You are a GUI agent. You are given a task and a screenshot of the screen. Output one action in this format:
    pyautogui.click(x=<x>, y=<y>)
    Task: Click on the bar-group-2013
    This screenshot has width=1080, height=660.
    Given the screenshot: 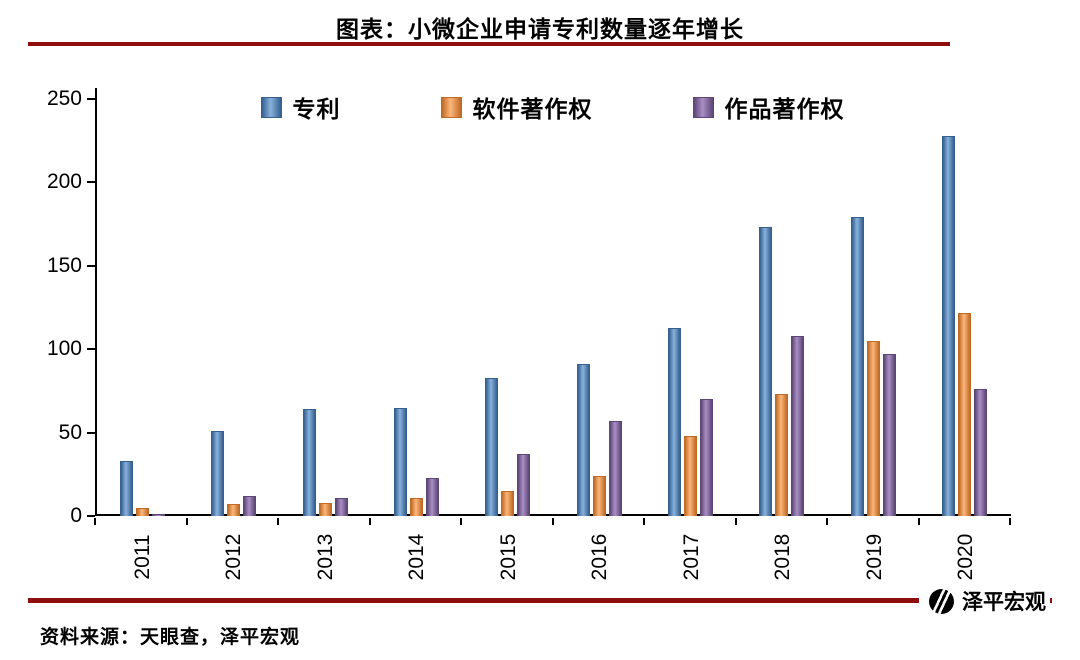 What is the action you would take?
    pyautogui.click(x=325, y=307)
    